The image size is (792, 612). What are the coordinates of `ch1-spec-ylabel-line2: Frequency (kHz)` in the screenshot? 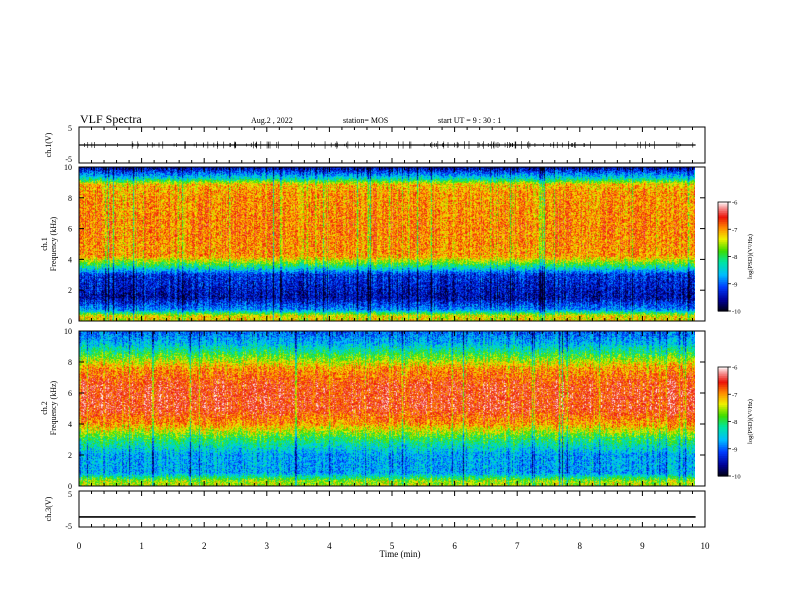 It's located at (53, 243).